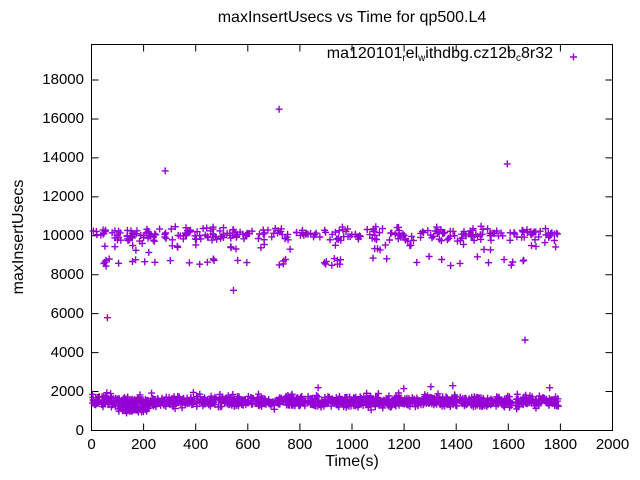 The height and width of the screenshot is (480, 640). I want to click on x-tick-label: 800, so click(300, 444).